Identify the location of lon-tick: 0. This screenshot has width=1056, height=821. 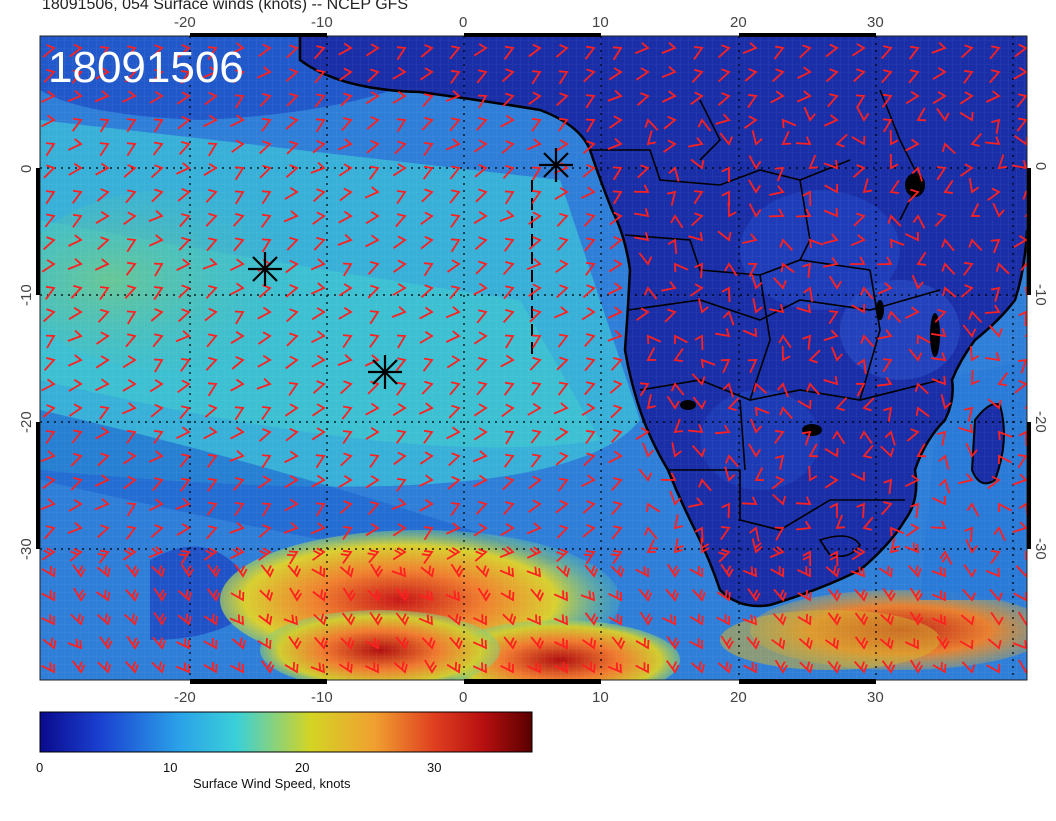
(463, 22).